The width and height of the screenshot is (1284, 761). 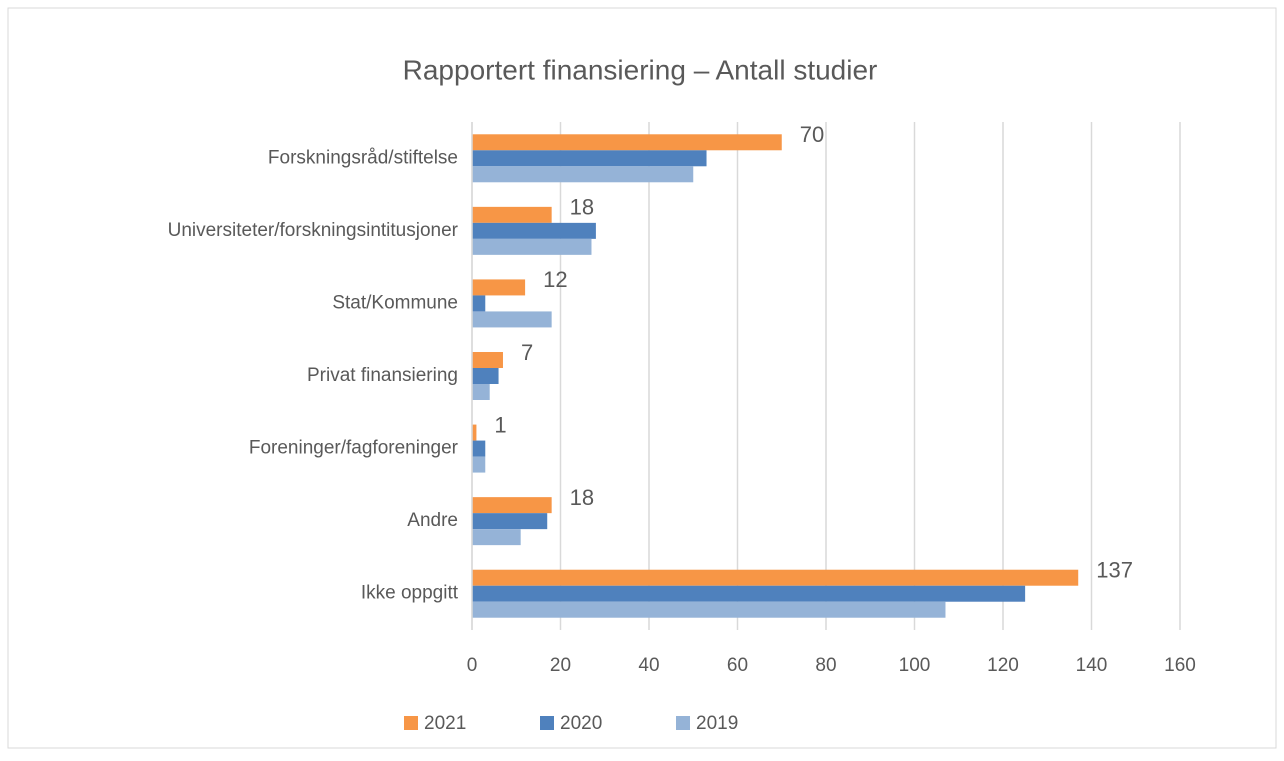 I want to click on x-tick-label: 40, so click(x=648, y=665).